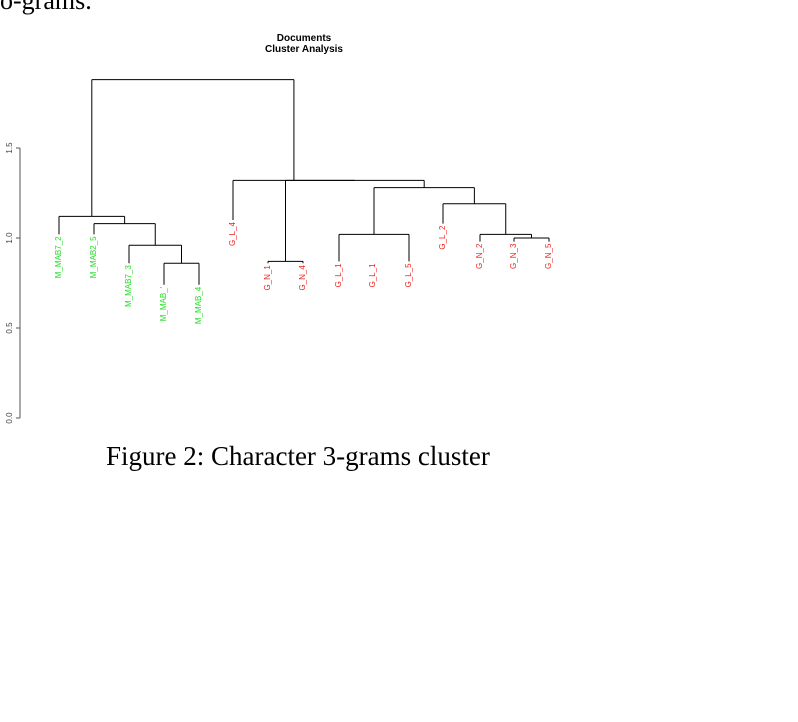 This screenshot has height=722, width=798. What do you see at coordinates (13, 283) in the screenshot?
I see `y-axis: 0.0 0.5 1.0 1.5` at bounding box center [13, 283].